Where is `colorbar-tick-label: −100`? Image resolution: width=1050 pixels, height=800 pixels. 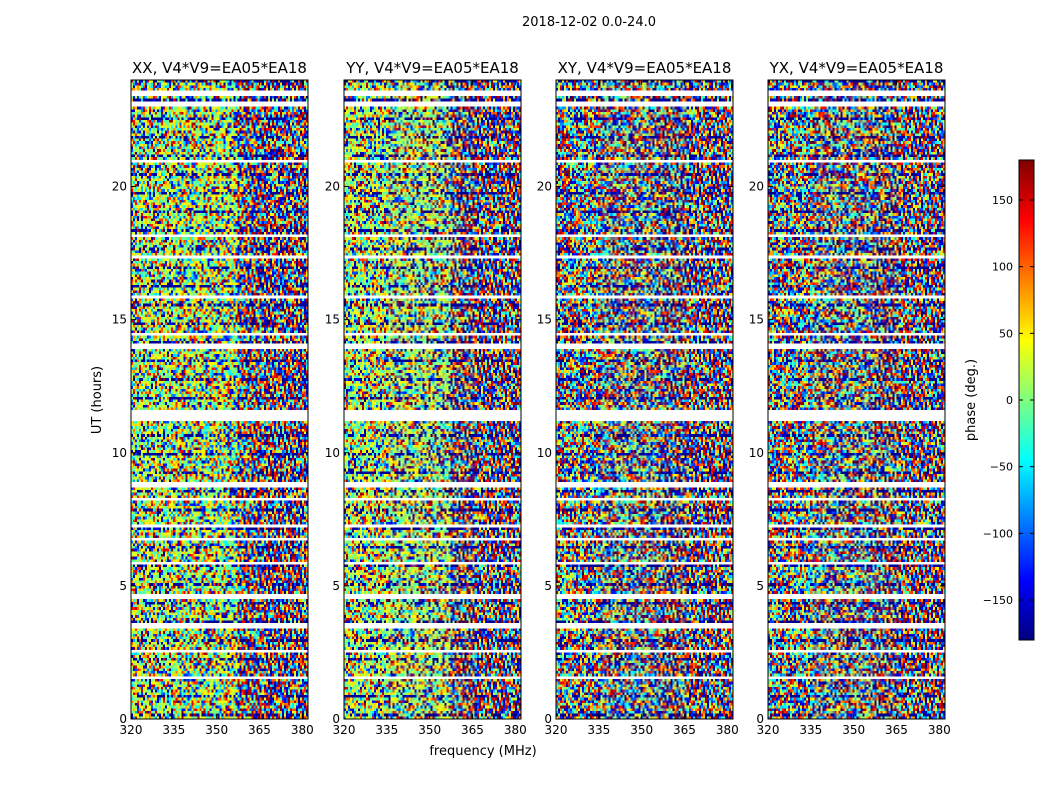
colorbar-tick-label: −100 is located at coordinates (998, 533).